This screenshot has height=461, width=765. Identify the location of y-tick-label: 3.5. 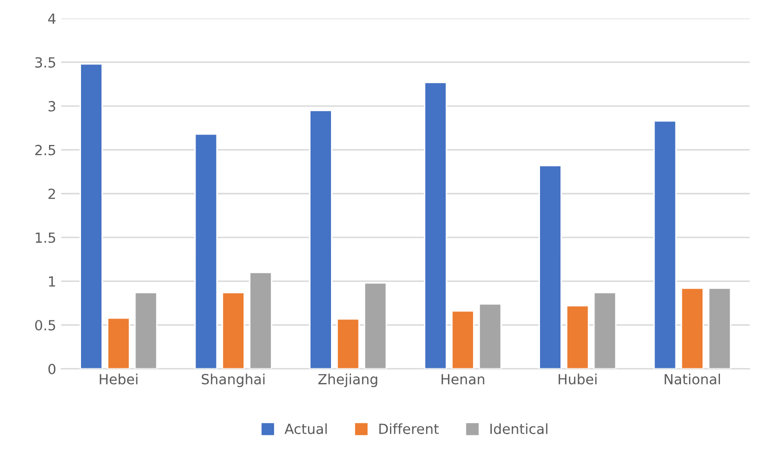
(45, 62).